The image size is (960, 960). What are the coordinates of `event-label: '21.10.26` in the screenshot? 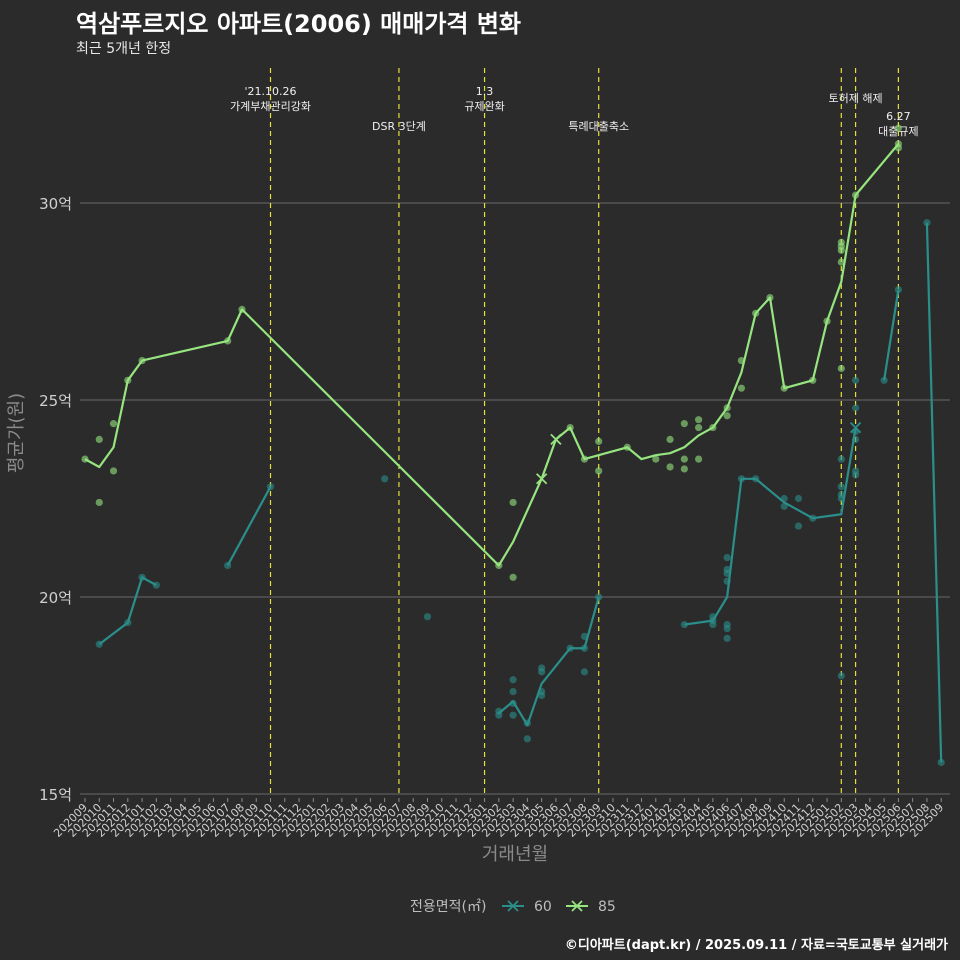 It's located at (271, 91).